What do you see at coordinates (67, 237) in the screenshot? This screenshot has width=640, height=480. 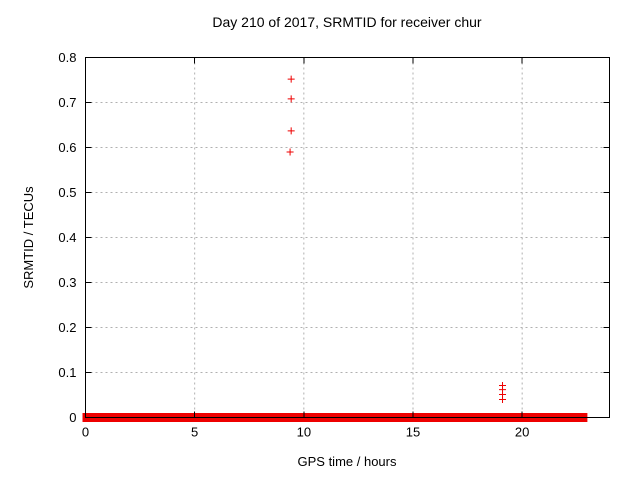 I see `y-tick-label: 0.4` at bounding box center [67, 237].